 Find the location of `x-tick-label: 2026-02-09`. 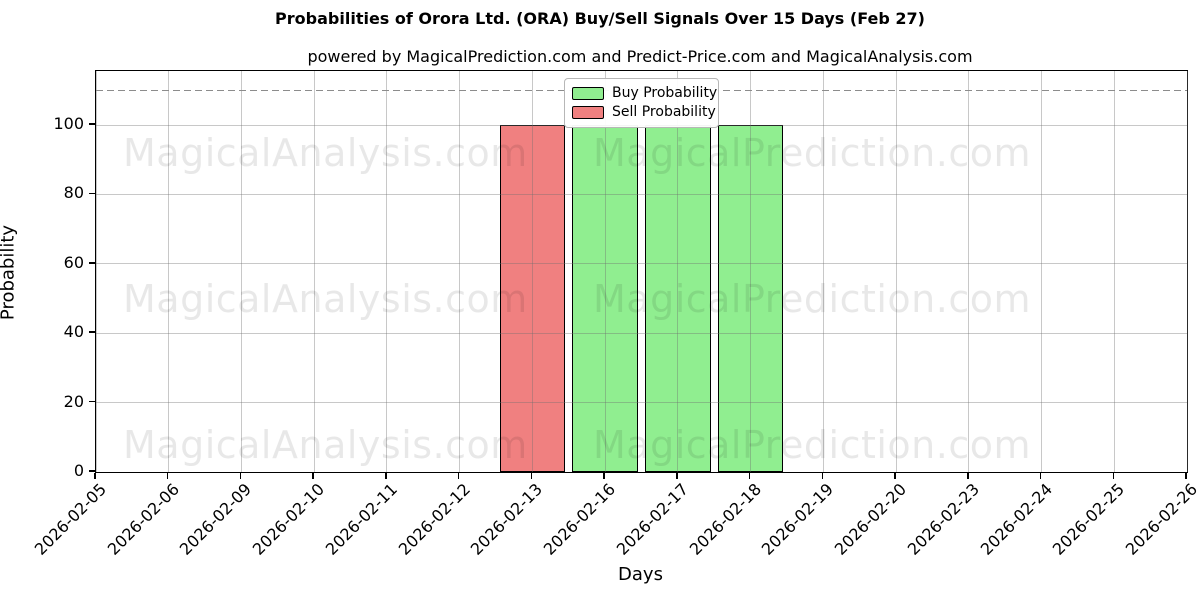

x-tick-label: 2026-02-09 is located at coordinates (216, 519).